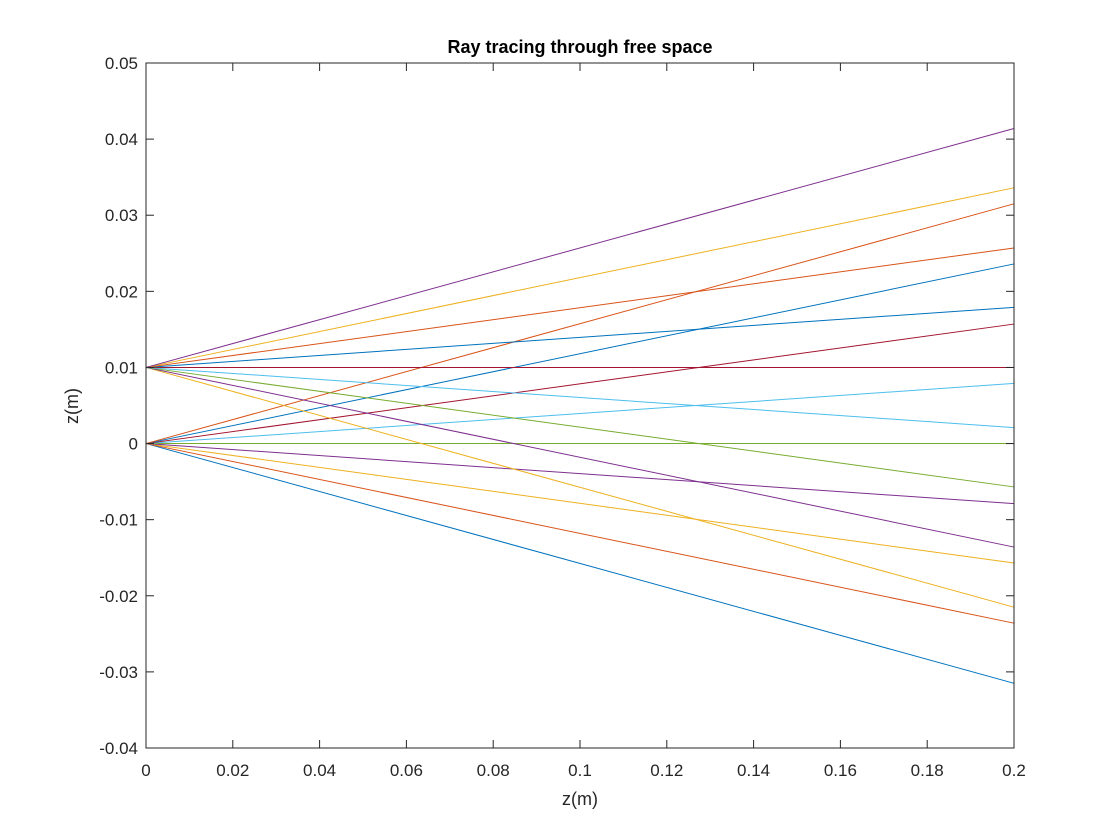 The image size is (1120, 840). What do you see at coordinates (118, 520) in the screenshot?
I see `y-tick-label: -0.01` at bounding box center [118, 520].